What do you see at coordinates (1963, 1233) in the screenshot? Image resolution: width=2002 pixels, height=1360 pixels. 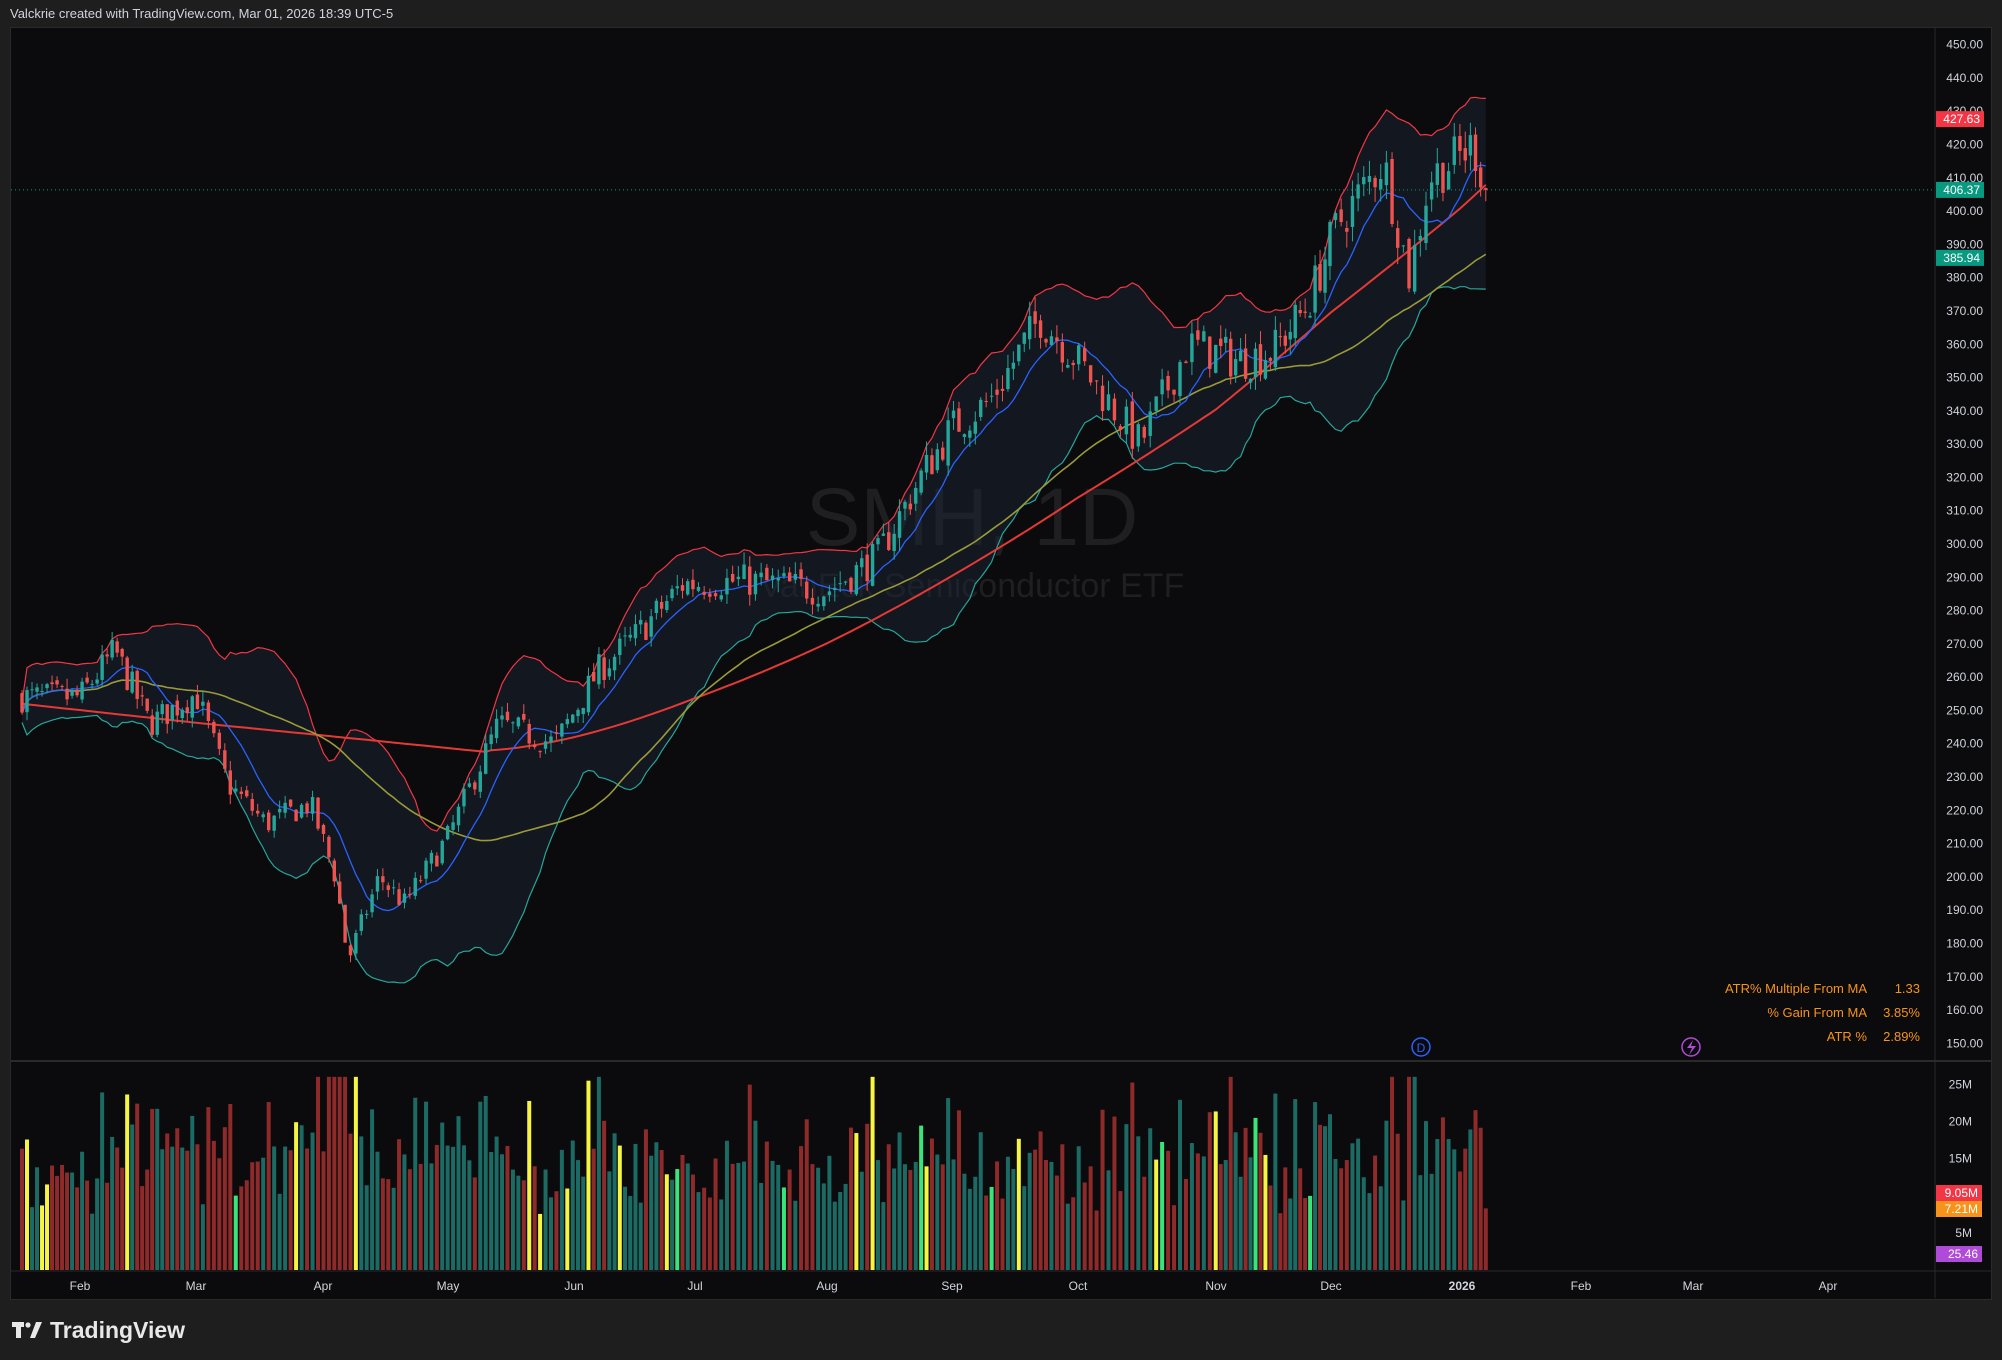 I see `volume-axis-label: 5M` at bounding box center [1963, 1233].